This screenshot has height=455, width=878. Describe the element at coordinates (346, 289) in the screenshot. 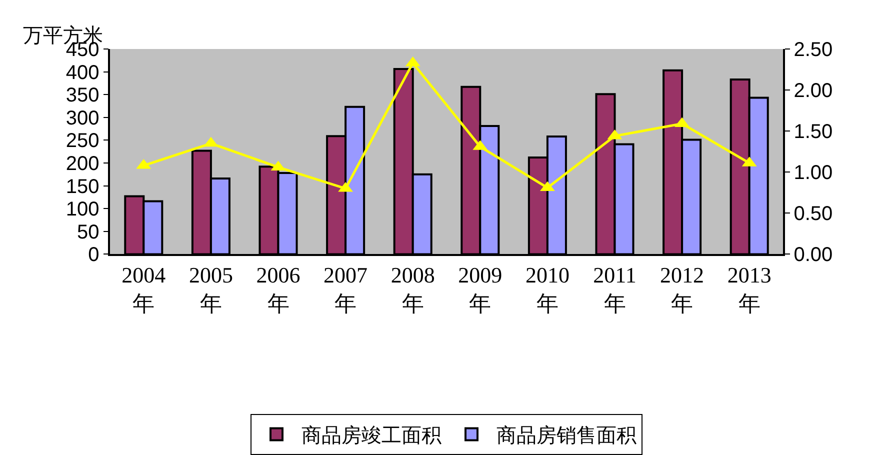

I see `x-tick-label: 2007 年` at that location.